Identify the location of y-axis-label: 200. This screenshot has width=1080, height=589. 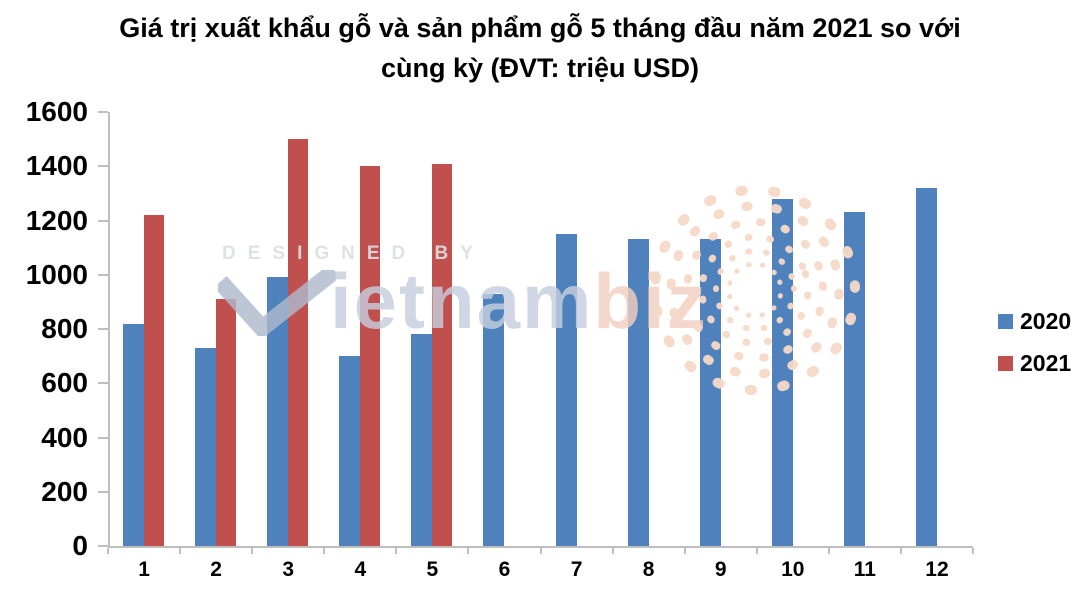
(64, 491).